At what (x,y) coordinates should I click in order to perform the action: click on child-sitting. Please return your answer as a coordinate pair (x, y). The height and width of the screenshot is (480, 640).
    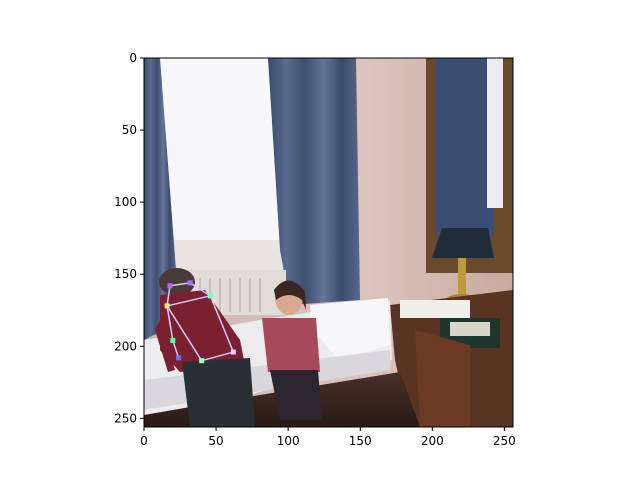
    Looking at the image, I should click on (292, 350).